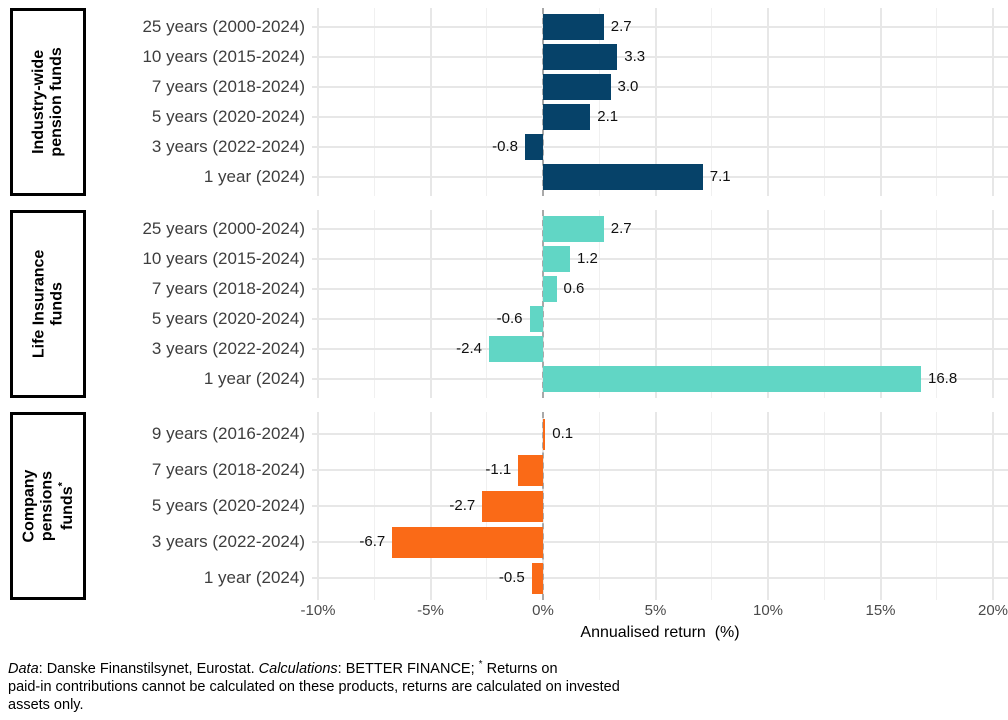 The width and height of the screenshot is (1008, 720). What do you see at coordinates (480, 664) in the screenshot?
I see `footnote-asterisk: *` at bounding box center [480, 664].